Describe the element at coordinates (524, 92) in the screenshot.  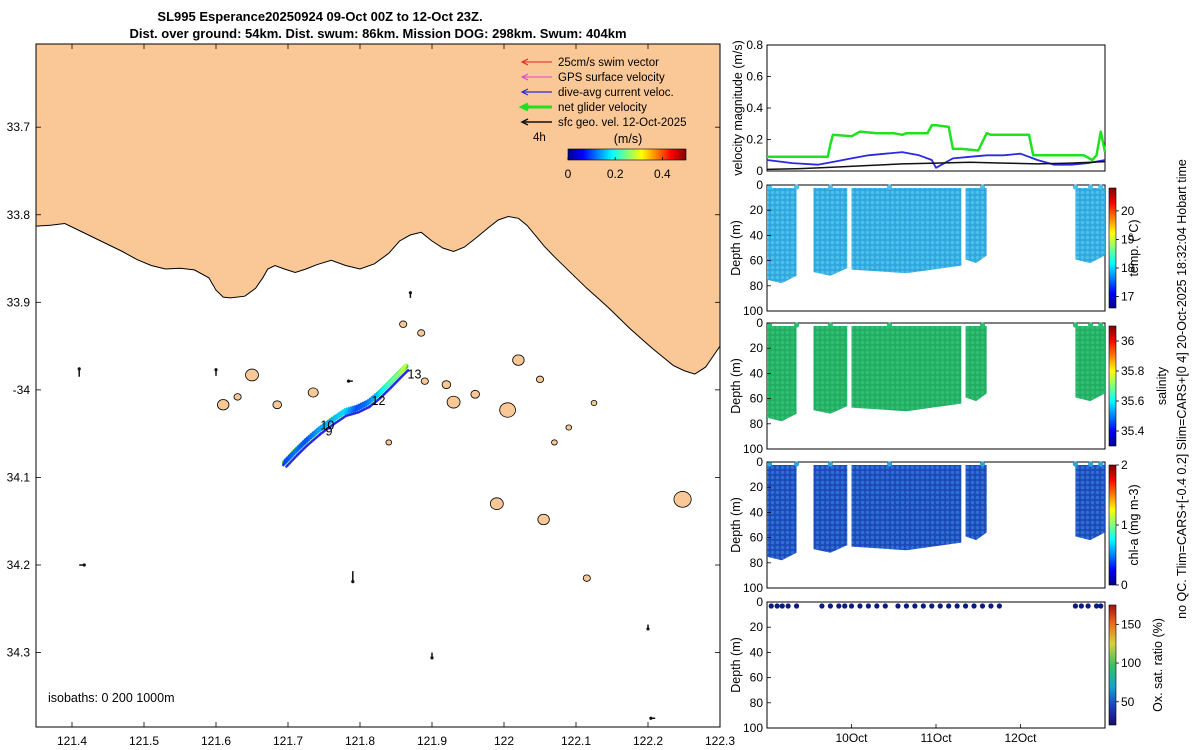
I see `legend-arrowhead` at that location.